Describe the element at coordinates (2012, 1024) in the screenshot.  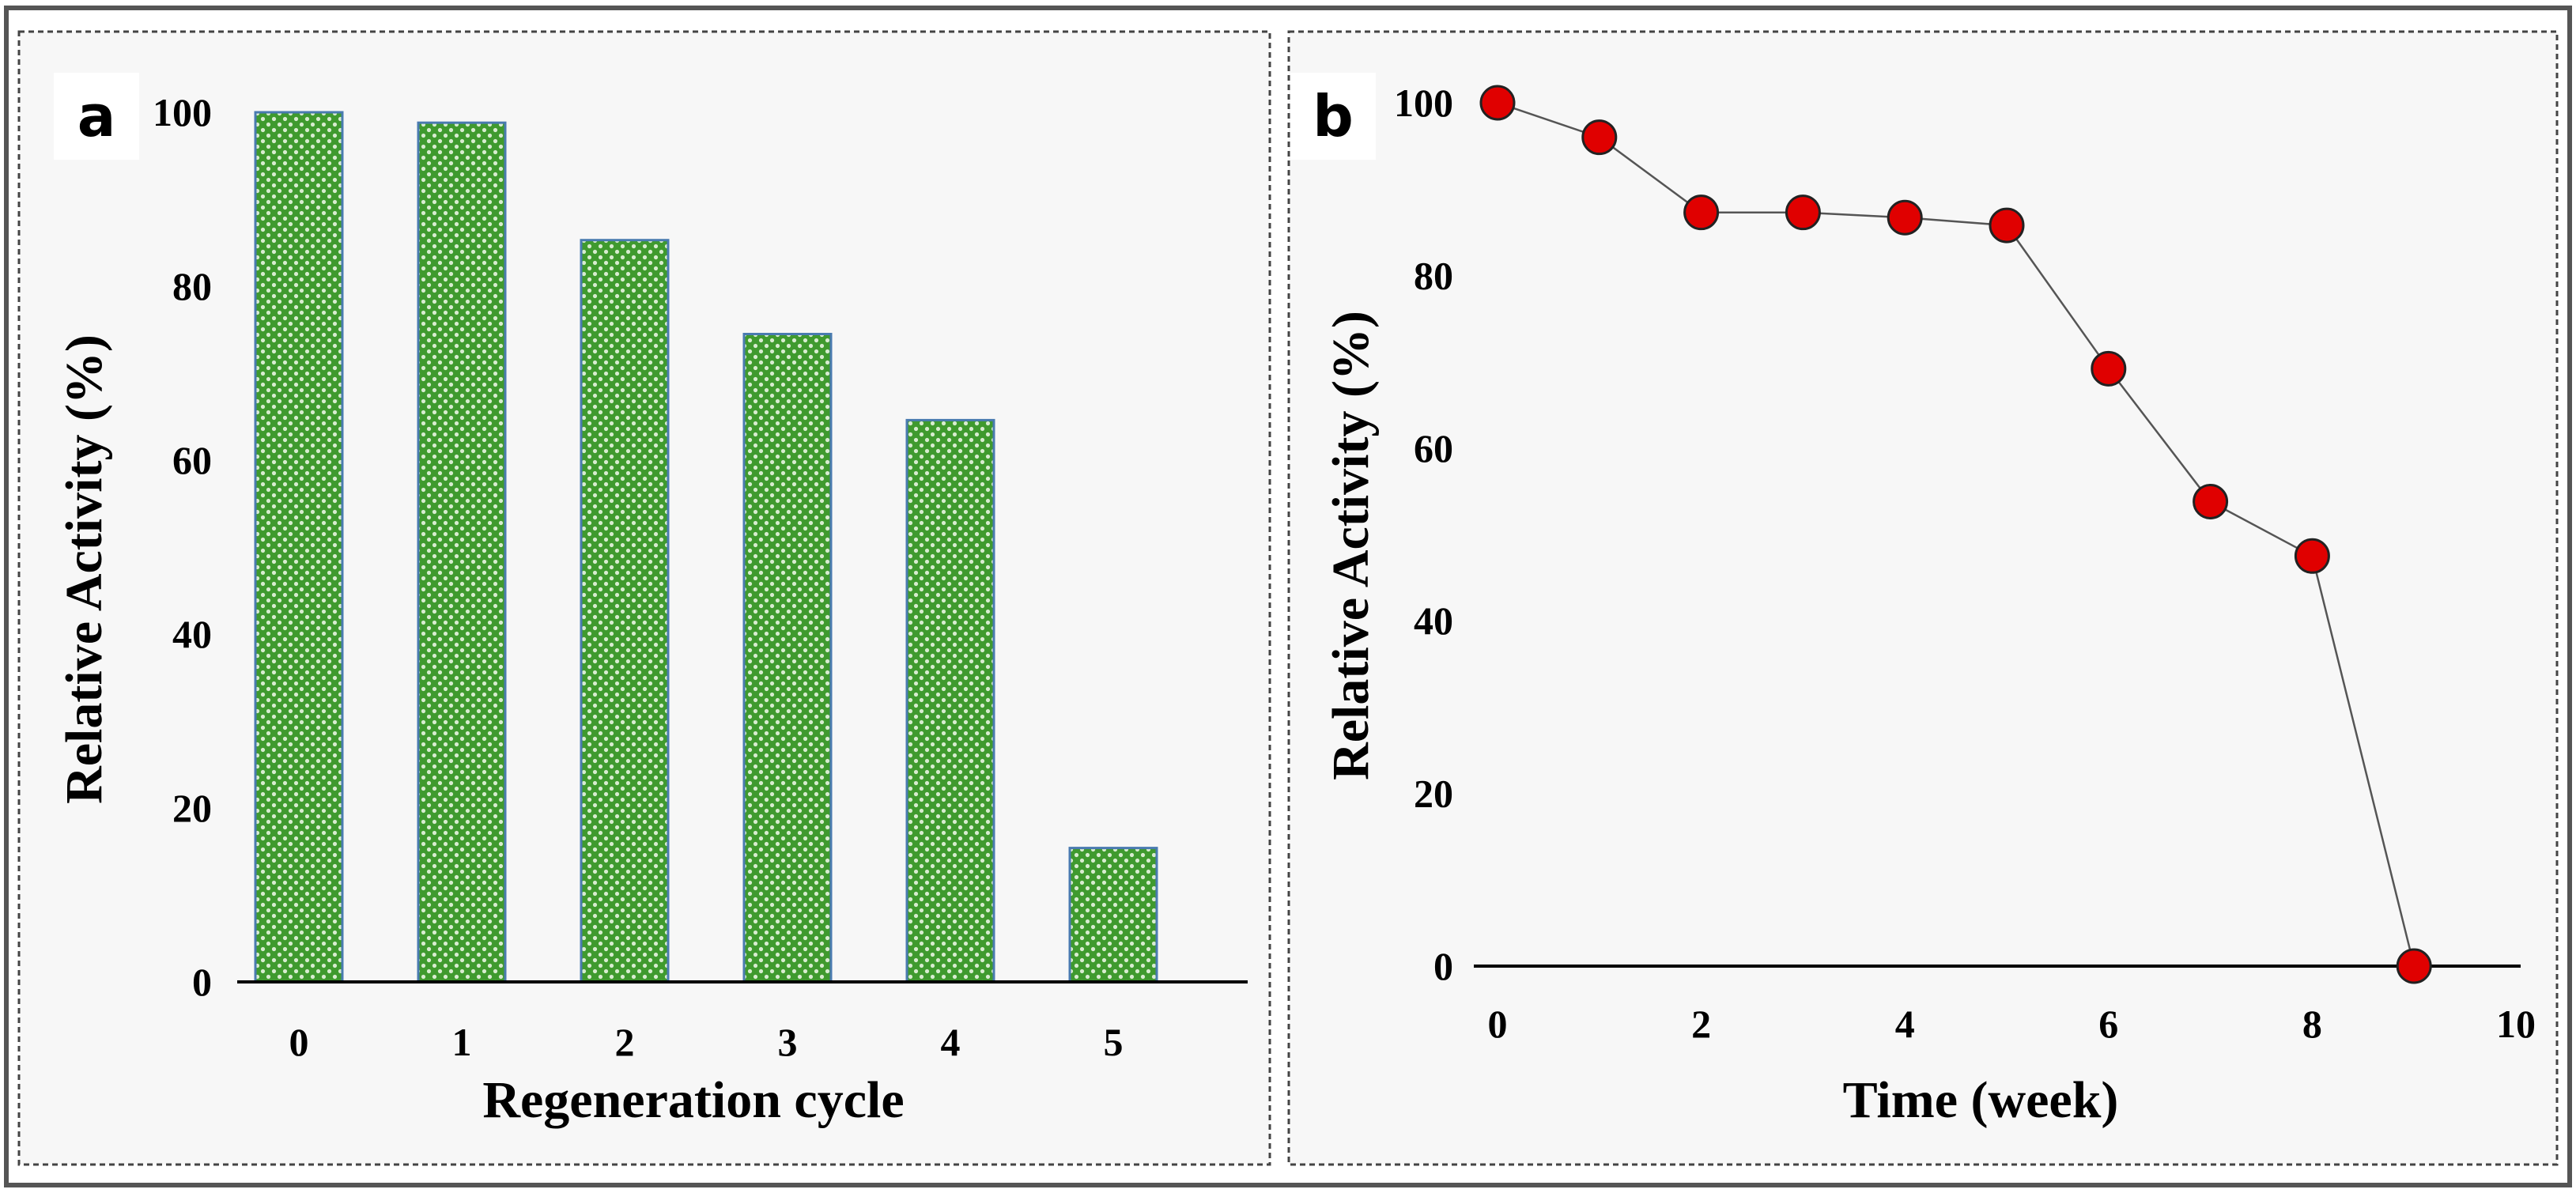
I see `panel-b-x-tick-labels: 0 2 4 6 8 10` at that location.